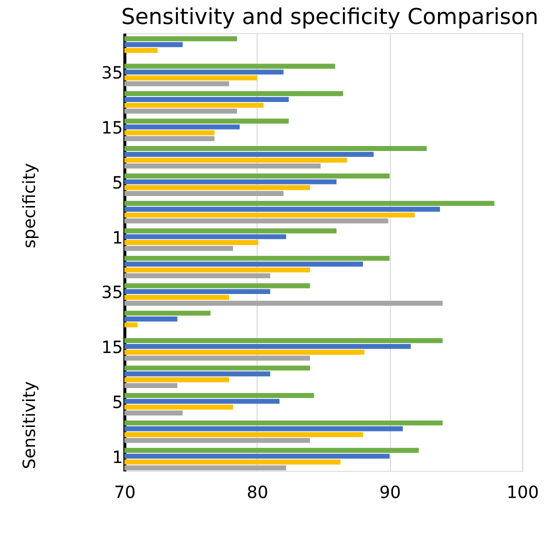 The width and height of the screenshot is (559, 548). What do you see at coordinates (28, 425) in the screenshot?
I see `text: Sensitivity` at bounding box center [28, 425].